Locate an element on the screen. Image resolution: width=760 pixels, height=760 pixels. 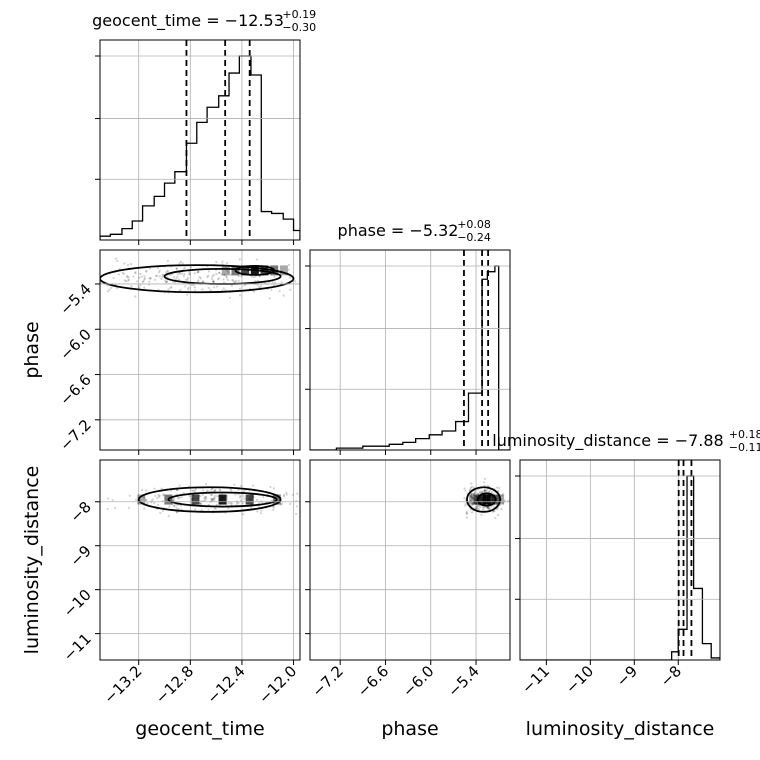
x-tick-label: −13.2 is located at coordinates (122, 684).